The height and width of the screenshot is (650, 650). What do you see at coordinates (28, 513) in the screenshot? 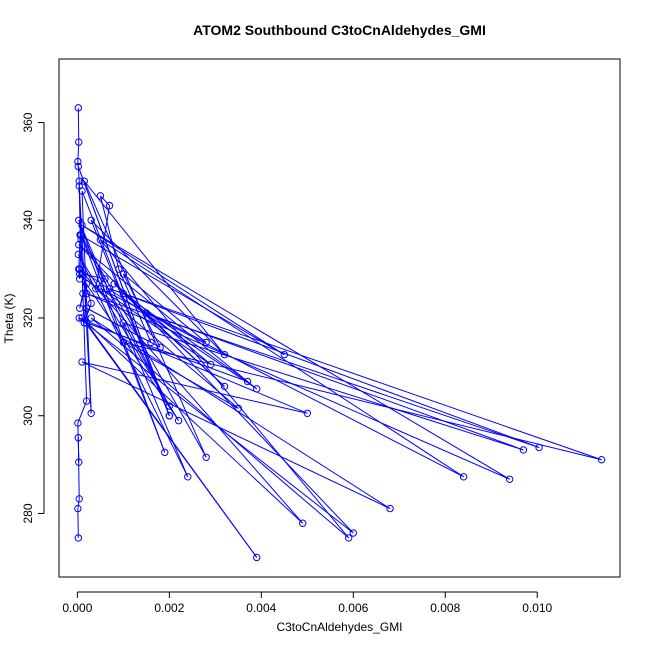
I see `y-tick-label: 280` at bounding box center [28, 513].